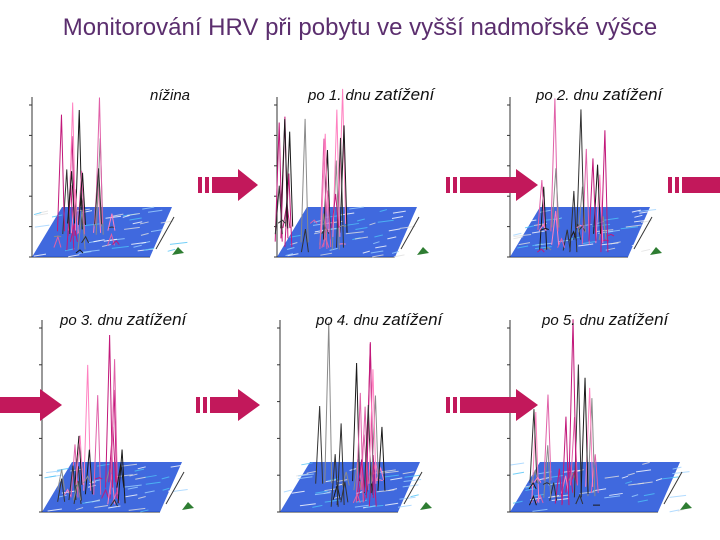 This screenshot has height=540, width=720. I want to click on hrv-panel-day5: po 5. dnu zatížení, so click(590, 414).